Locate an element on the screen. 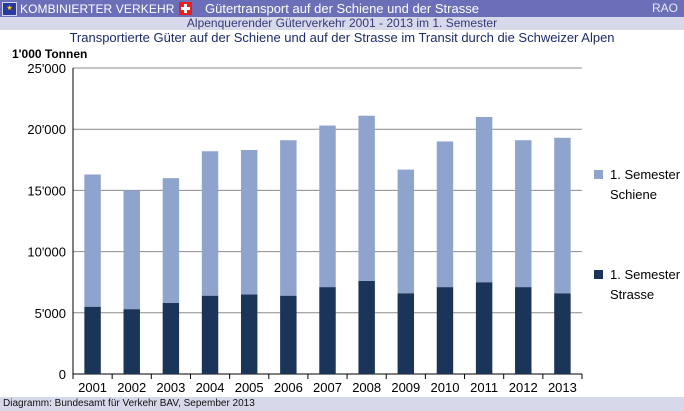 The height and width of the screenshot is (411, 684). legend-label: Schiene is located at coordinates (633, 194).